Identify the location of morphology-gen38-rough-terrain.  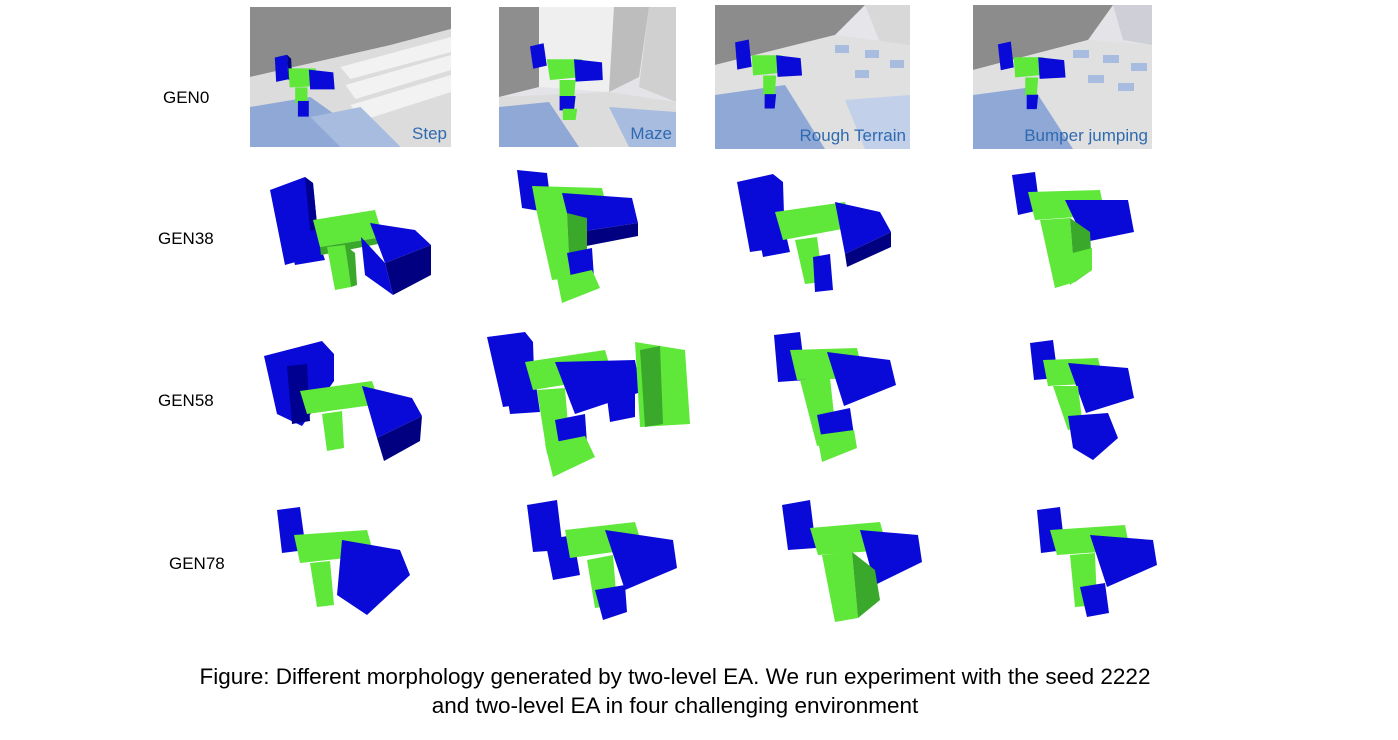
(815, 233).